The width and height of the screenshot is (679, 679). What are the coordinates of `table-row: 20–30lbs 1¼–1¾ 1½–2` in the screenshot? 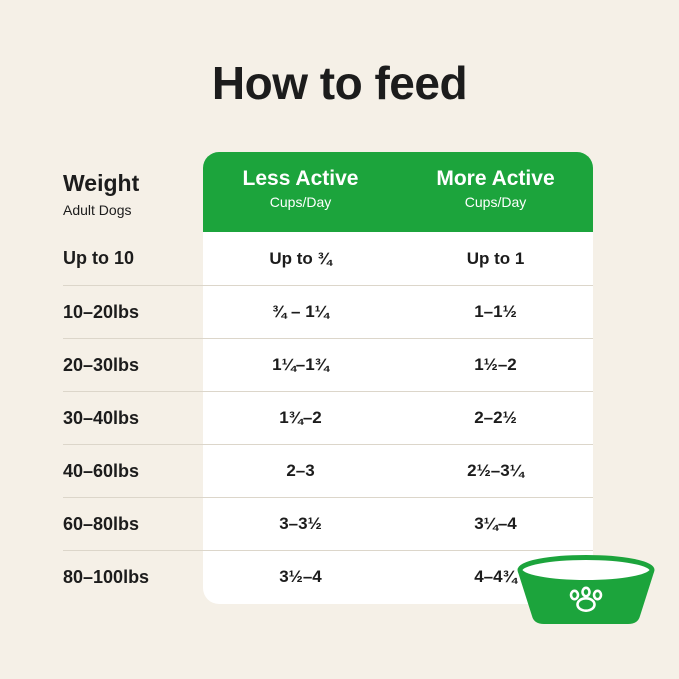 It's located at (328, 364).